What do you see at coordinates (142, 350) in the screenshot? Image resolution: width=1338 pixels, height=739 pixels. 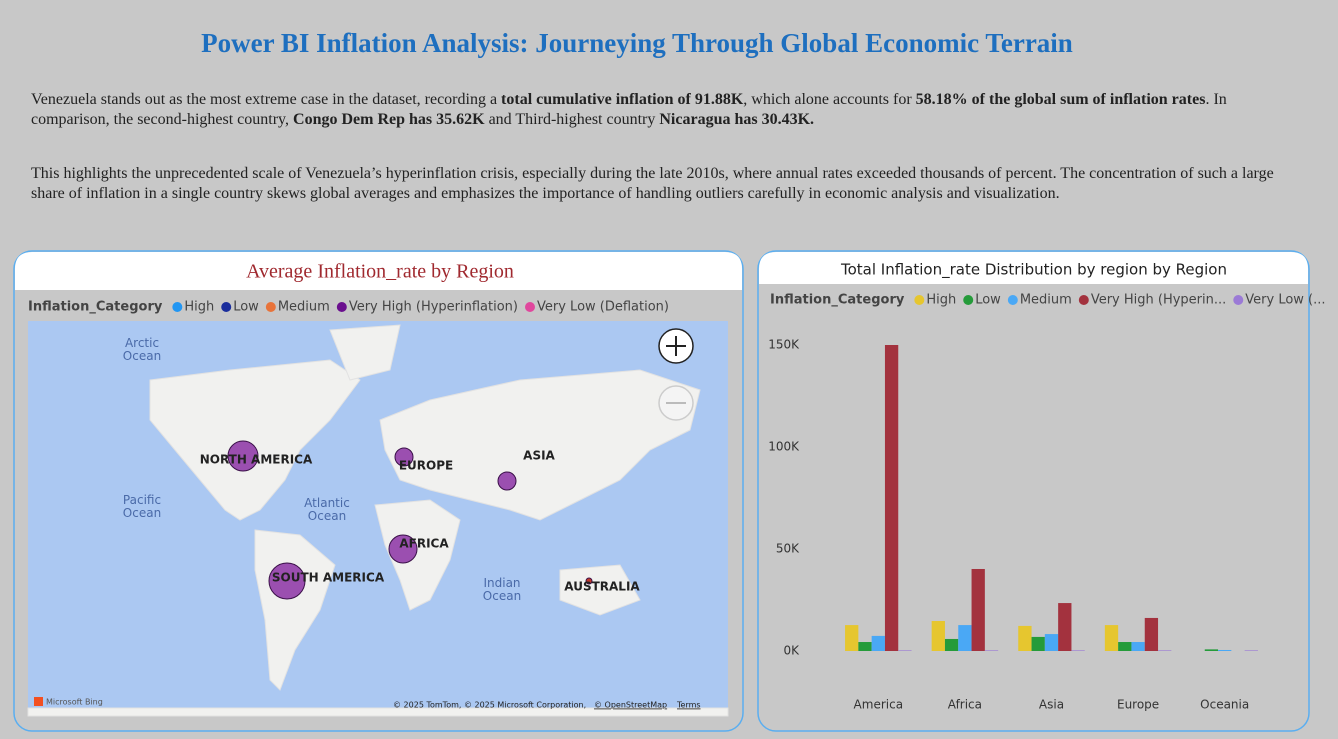 I see `ocean-label: Arctic Ocean` at bounding box center [142, 350].